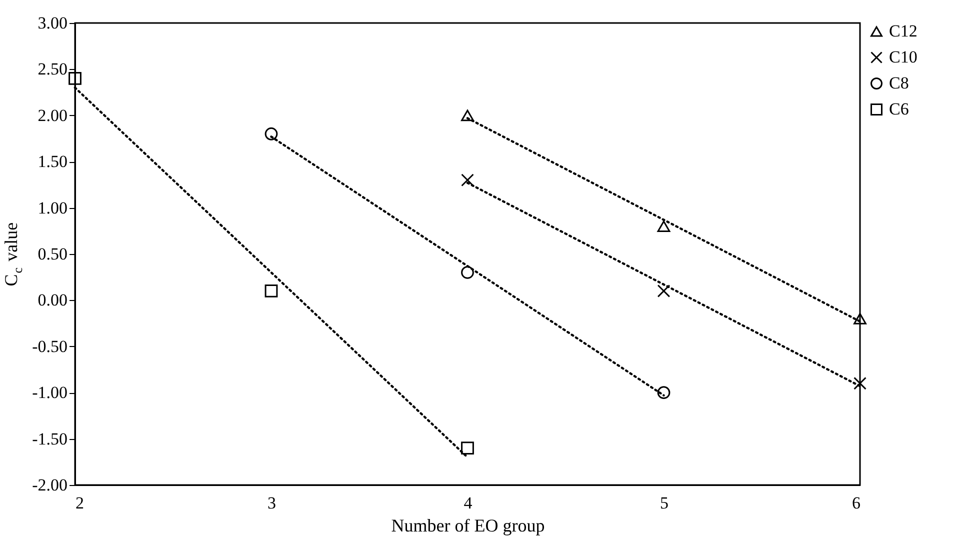 The image size is (970, 536). I want to click on x-tick-label: 2, so click(80, 503).